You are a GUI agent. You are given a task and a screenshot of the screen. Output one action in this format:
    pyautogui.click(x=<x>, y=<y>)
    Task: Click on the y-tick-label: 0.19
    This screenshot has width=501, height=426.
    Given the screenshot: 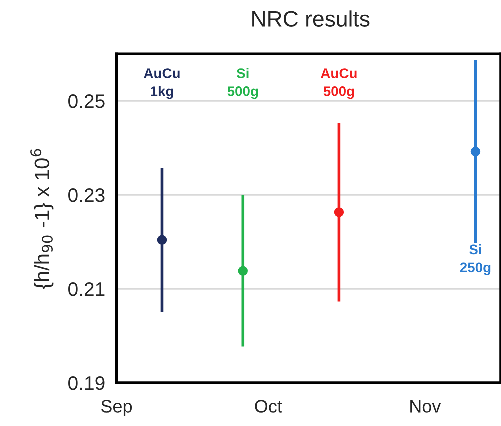 What is the action you would take?
    pyautogui.click(x=86, y=383)
    